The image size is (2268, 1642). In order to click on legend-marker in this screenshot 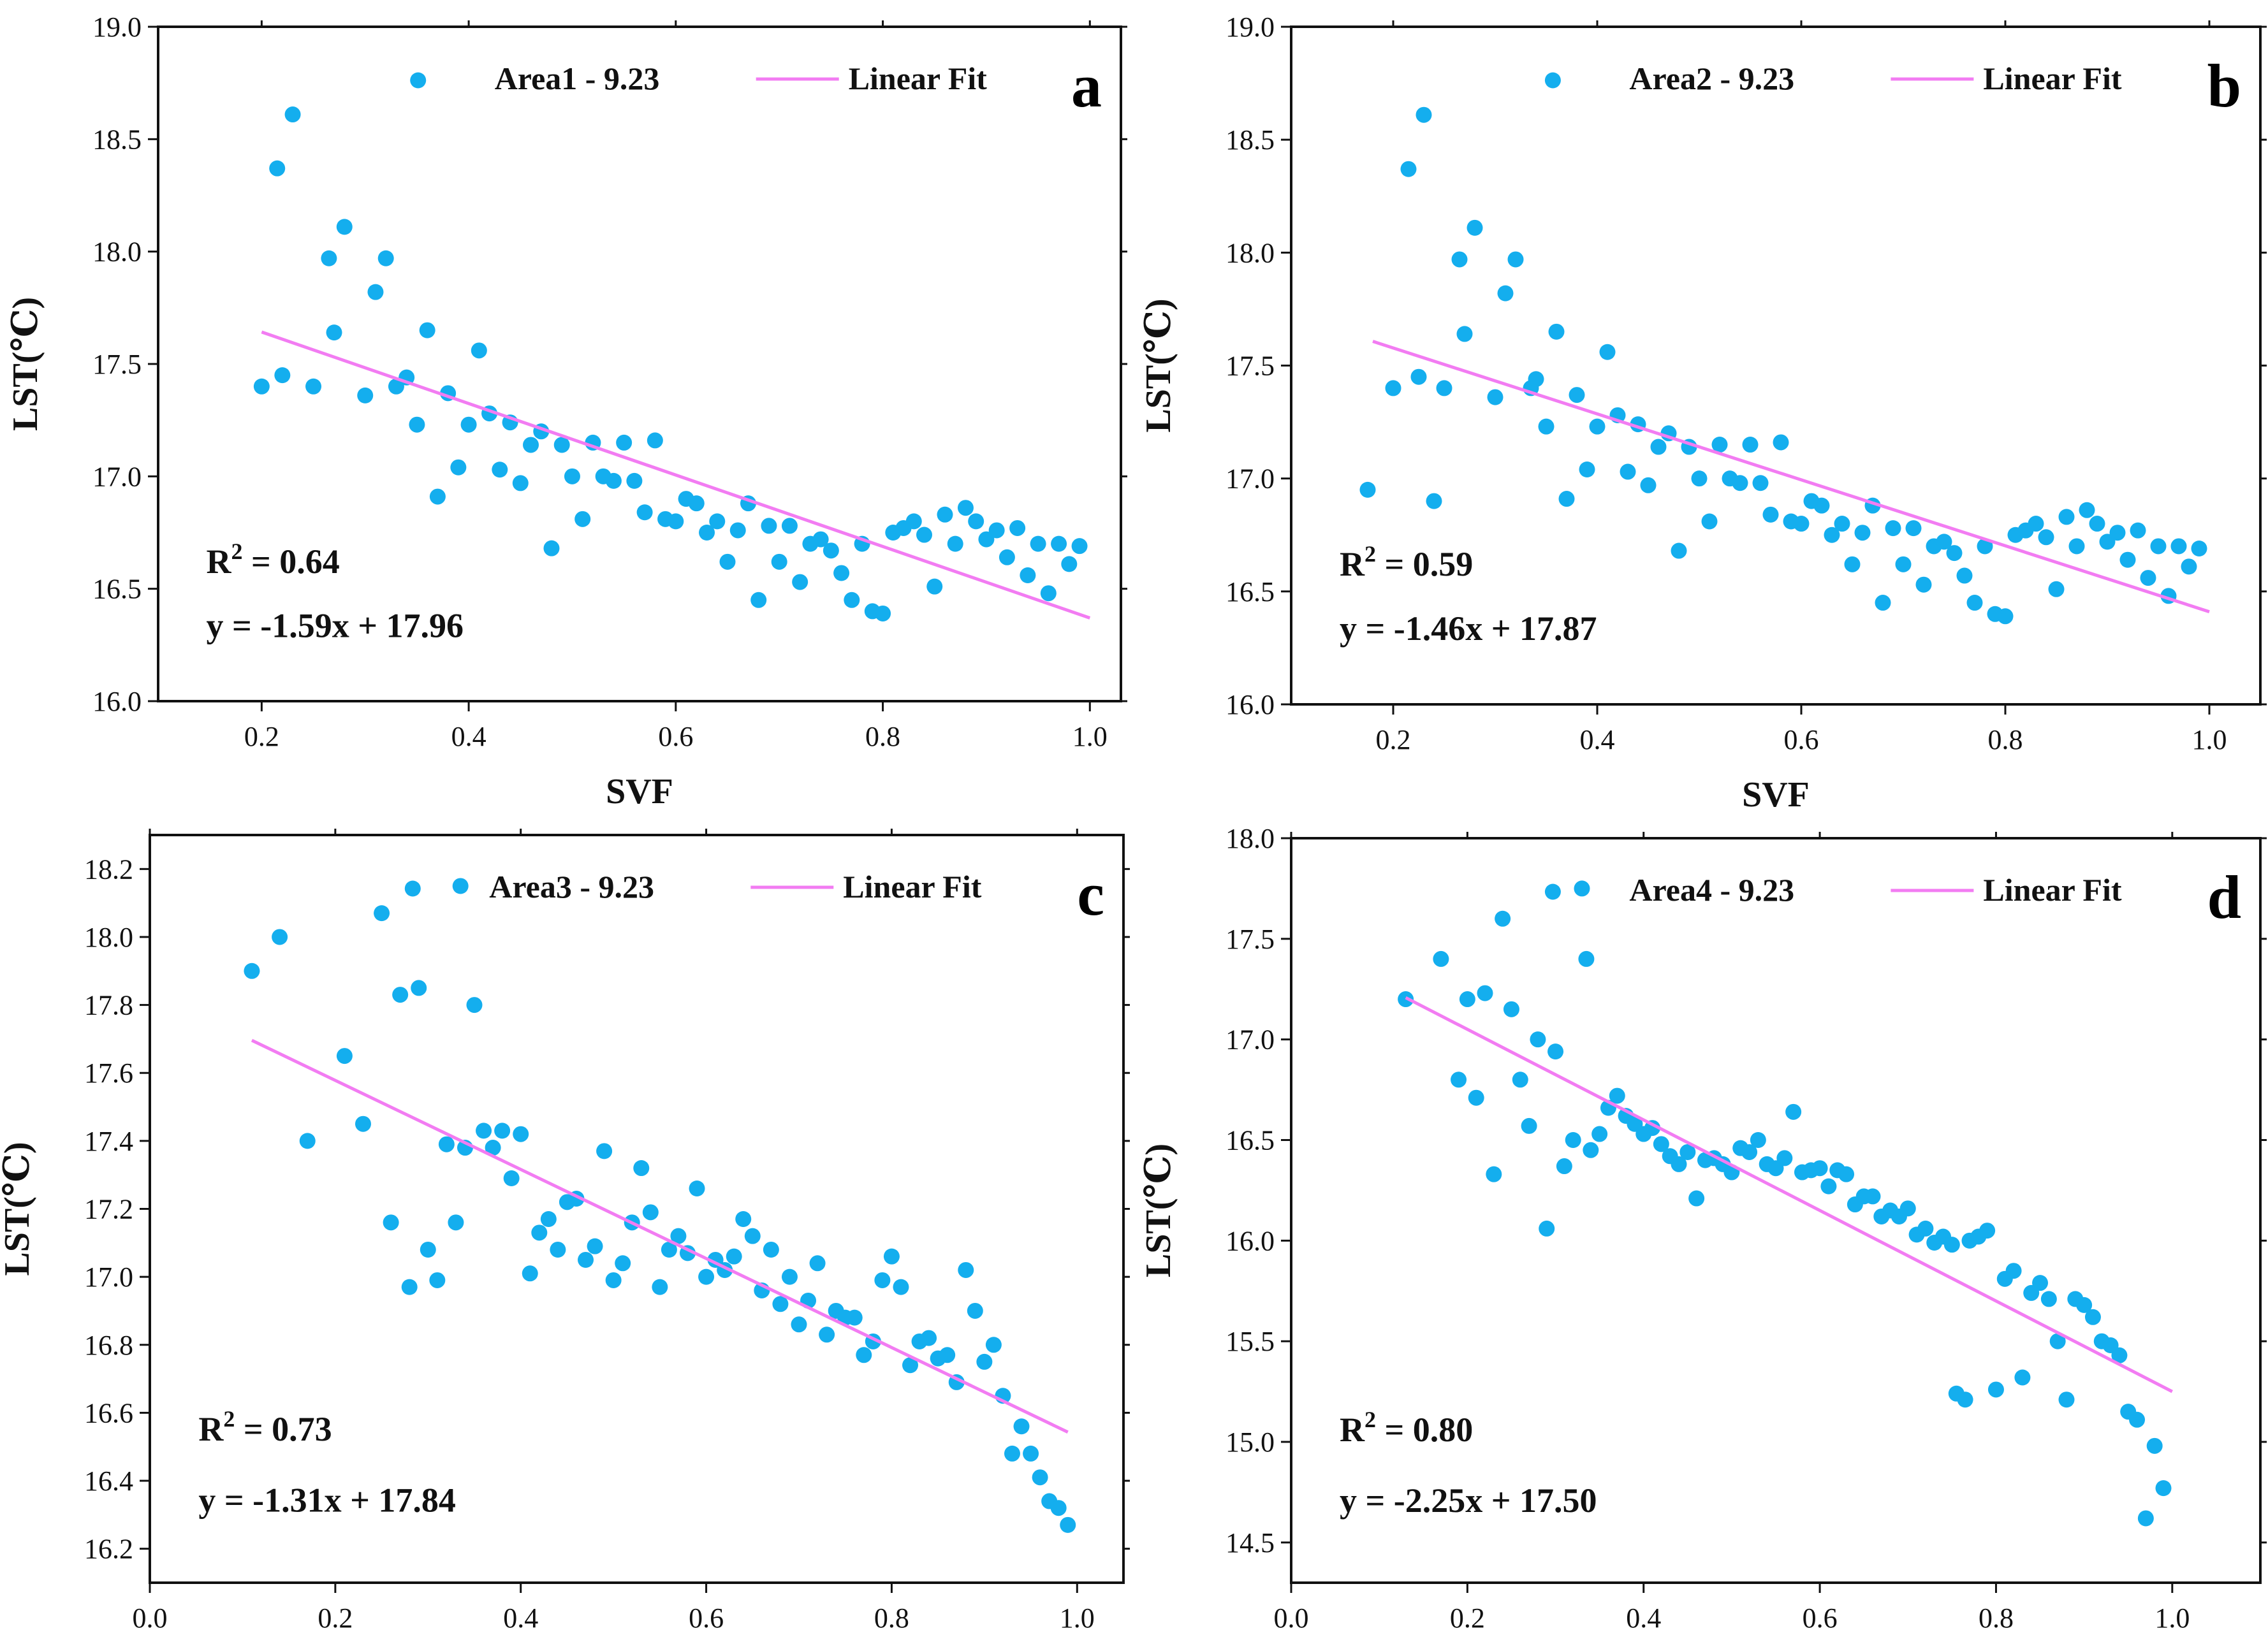, I will do `click(1552, 891)`.